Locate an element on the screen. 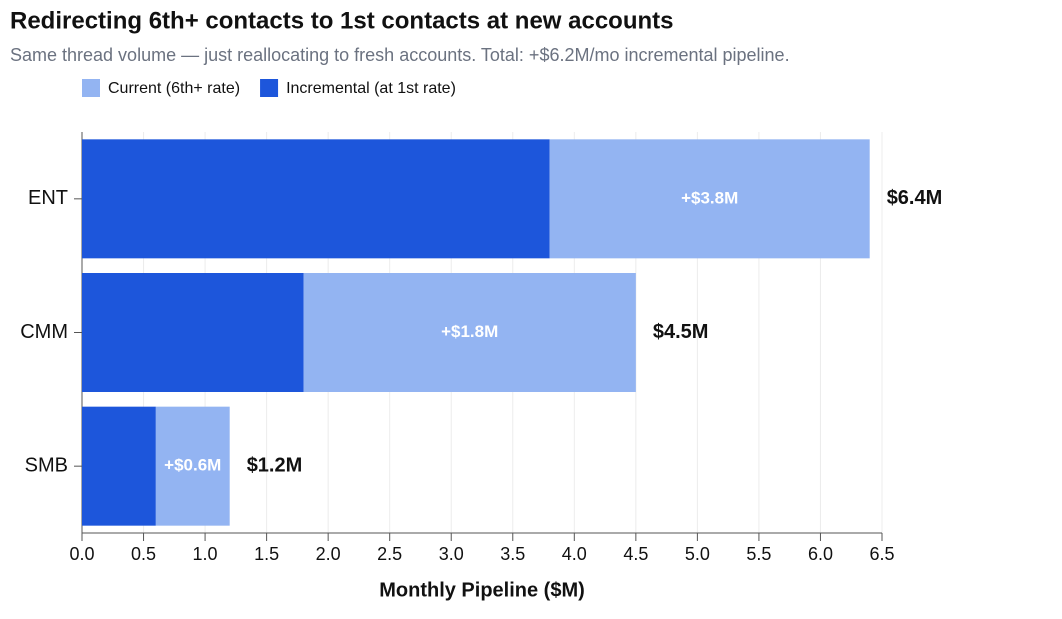 The image size is (1062, 619). x-tick-label: 0.0 is located at coordinates (81, 554).